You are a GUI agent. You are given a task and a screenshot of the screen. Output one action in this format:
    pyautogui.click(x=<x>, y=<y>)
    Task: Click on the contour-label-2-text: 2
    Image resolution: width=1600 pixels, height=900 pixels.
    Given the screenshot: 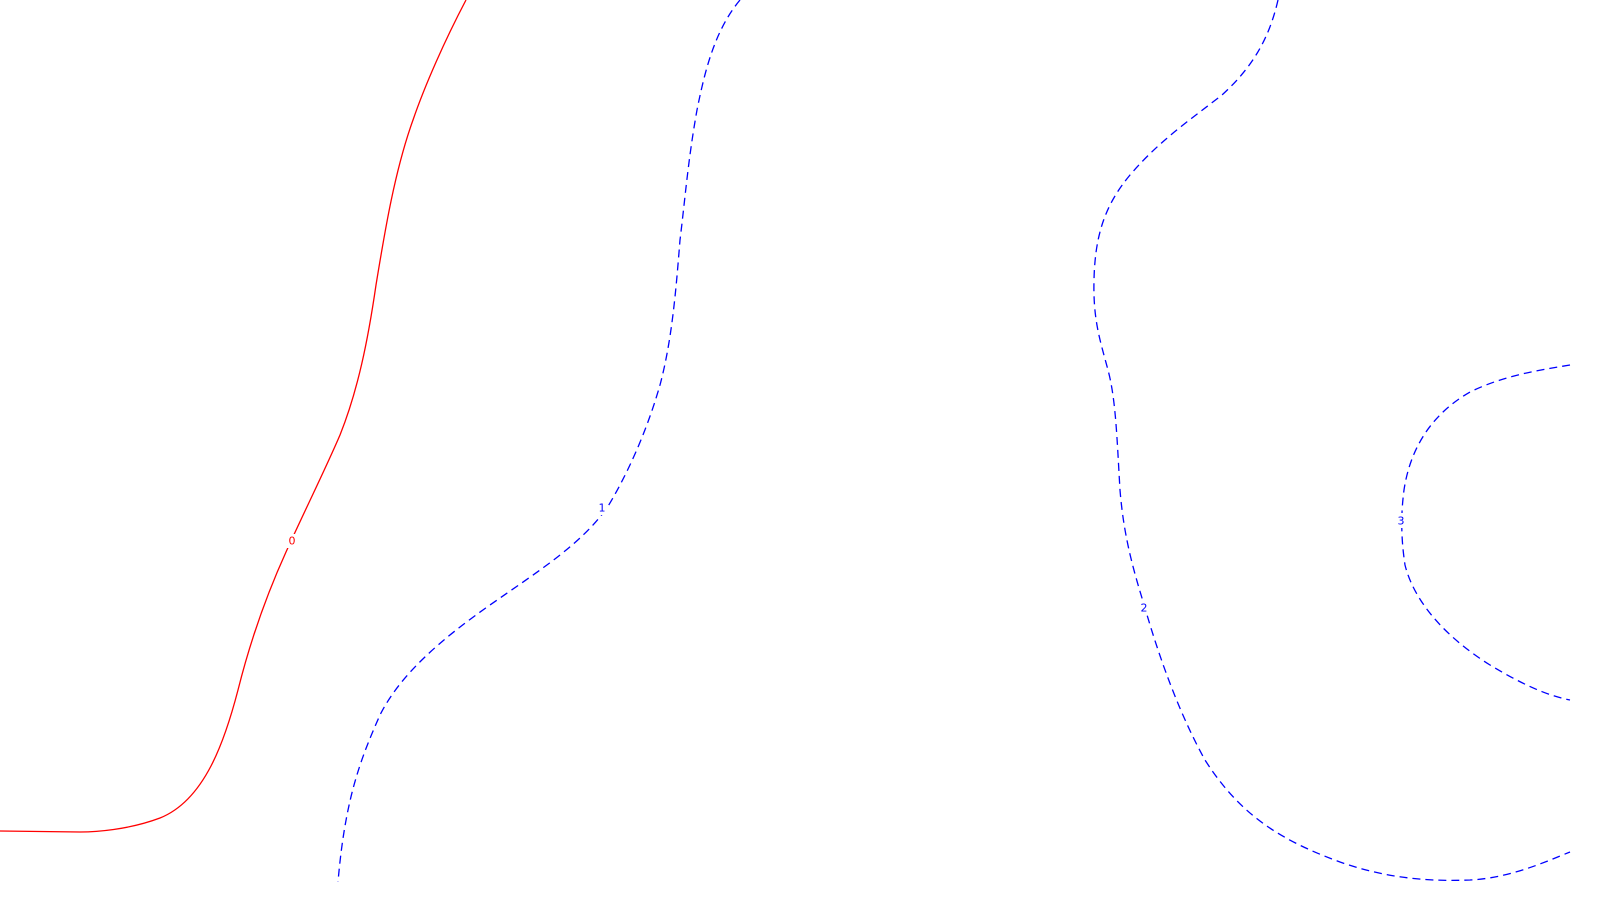 What is the action you would take?
    pyautogui.click(x=1144, y=608)
    